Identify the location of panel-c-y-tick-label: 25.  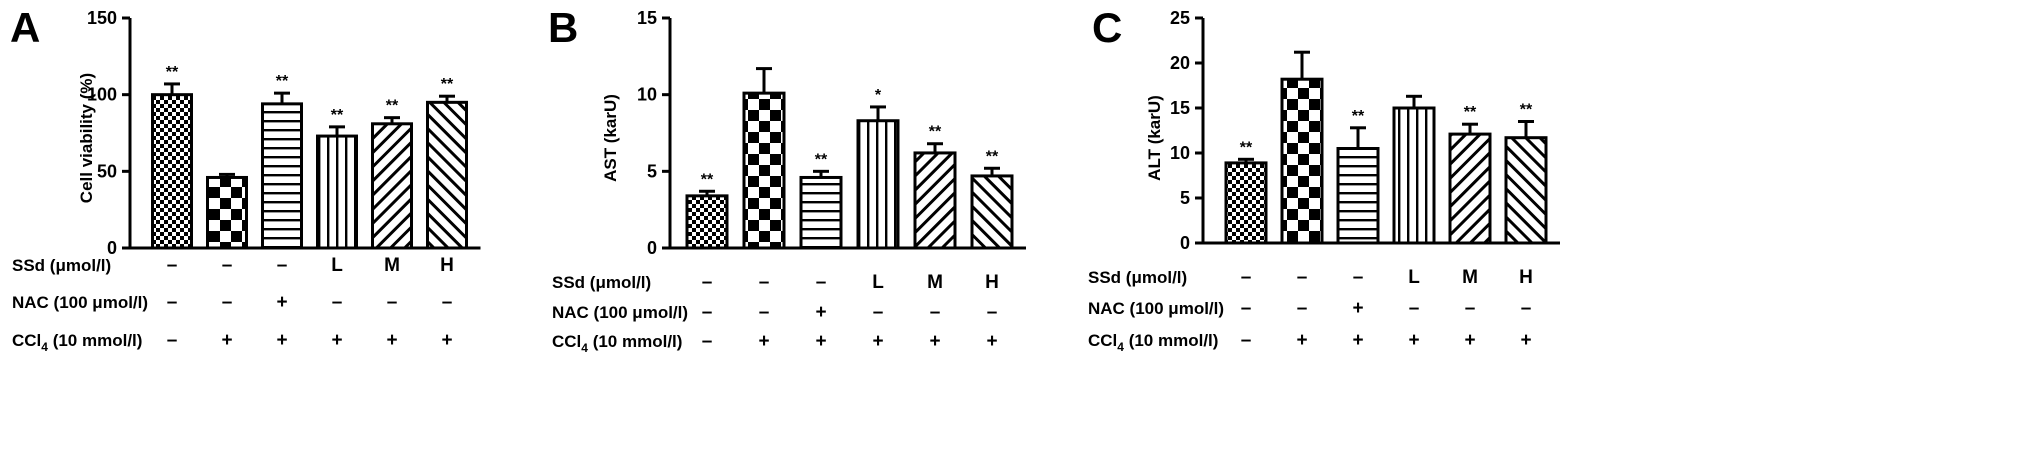
(1180, 18).